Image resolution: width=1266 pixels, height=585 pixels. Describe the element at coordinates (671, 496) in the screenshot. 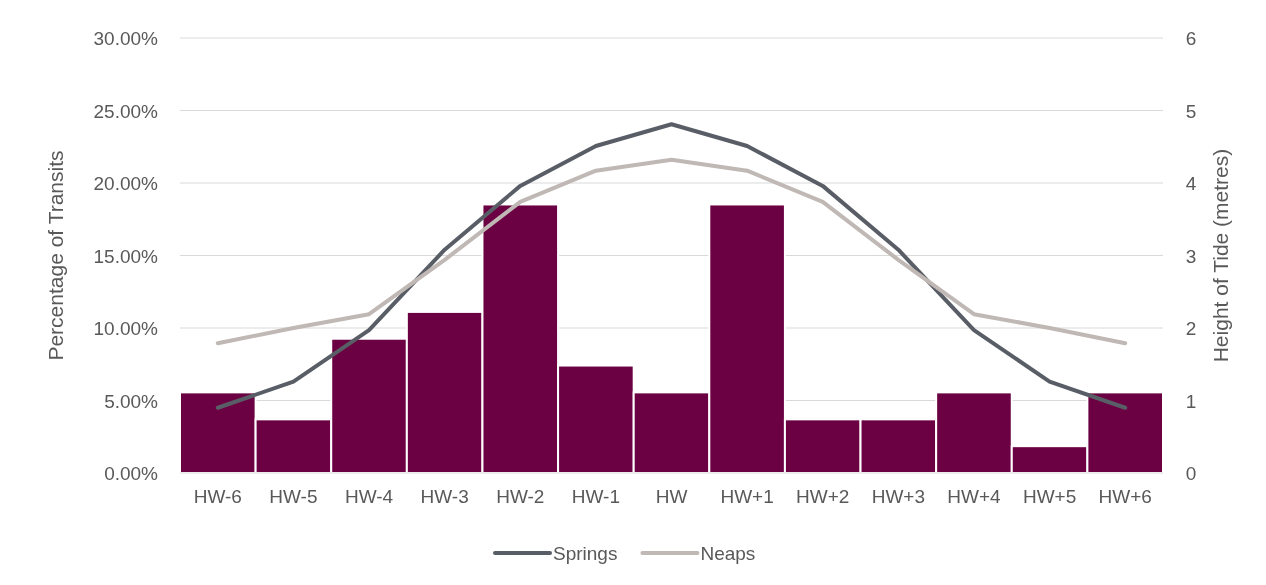

I see `x-tick-label: HW` at that location.